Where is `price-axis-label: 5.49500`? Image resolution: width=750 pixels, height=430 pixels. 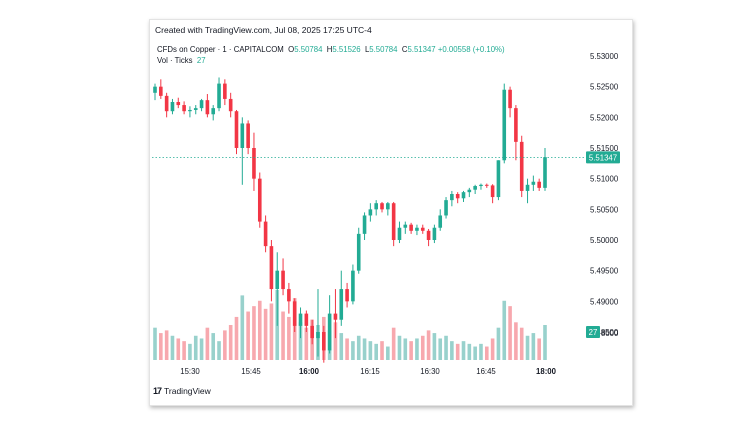
price-axis-label: 5.49500 is located at coordinates (604, 271).